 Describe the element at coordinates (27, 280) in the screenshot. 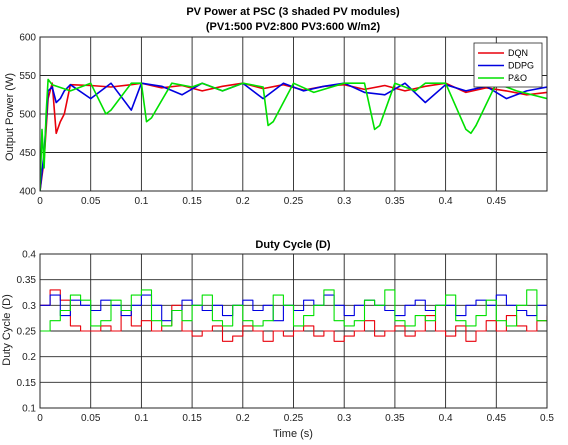

I see `y-tick-label: 0.35` at that location.